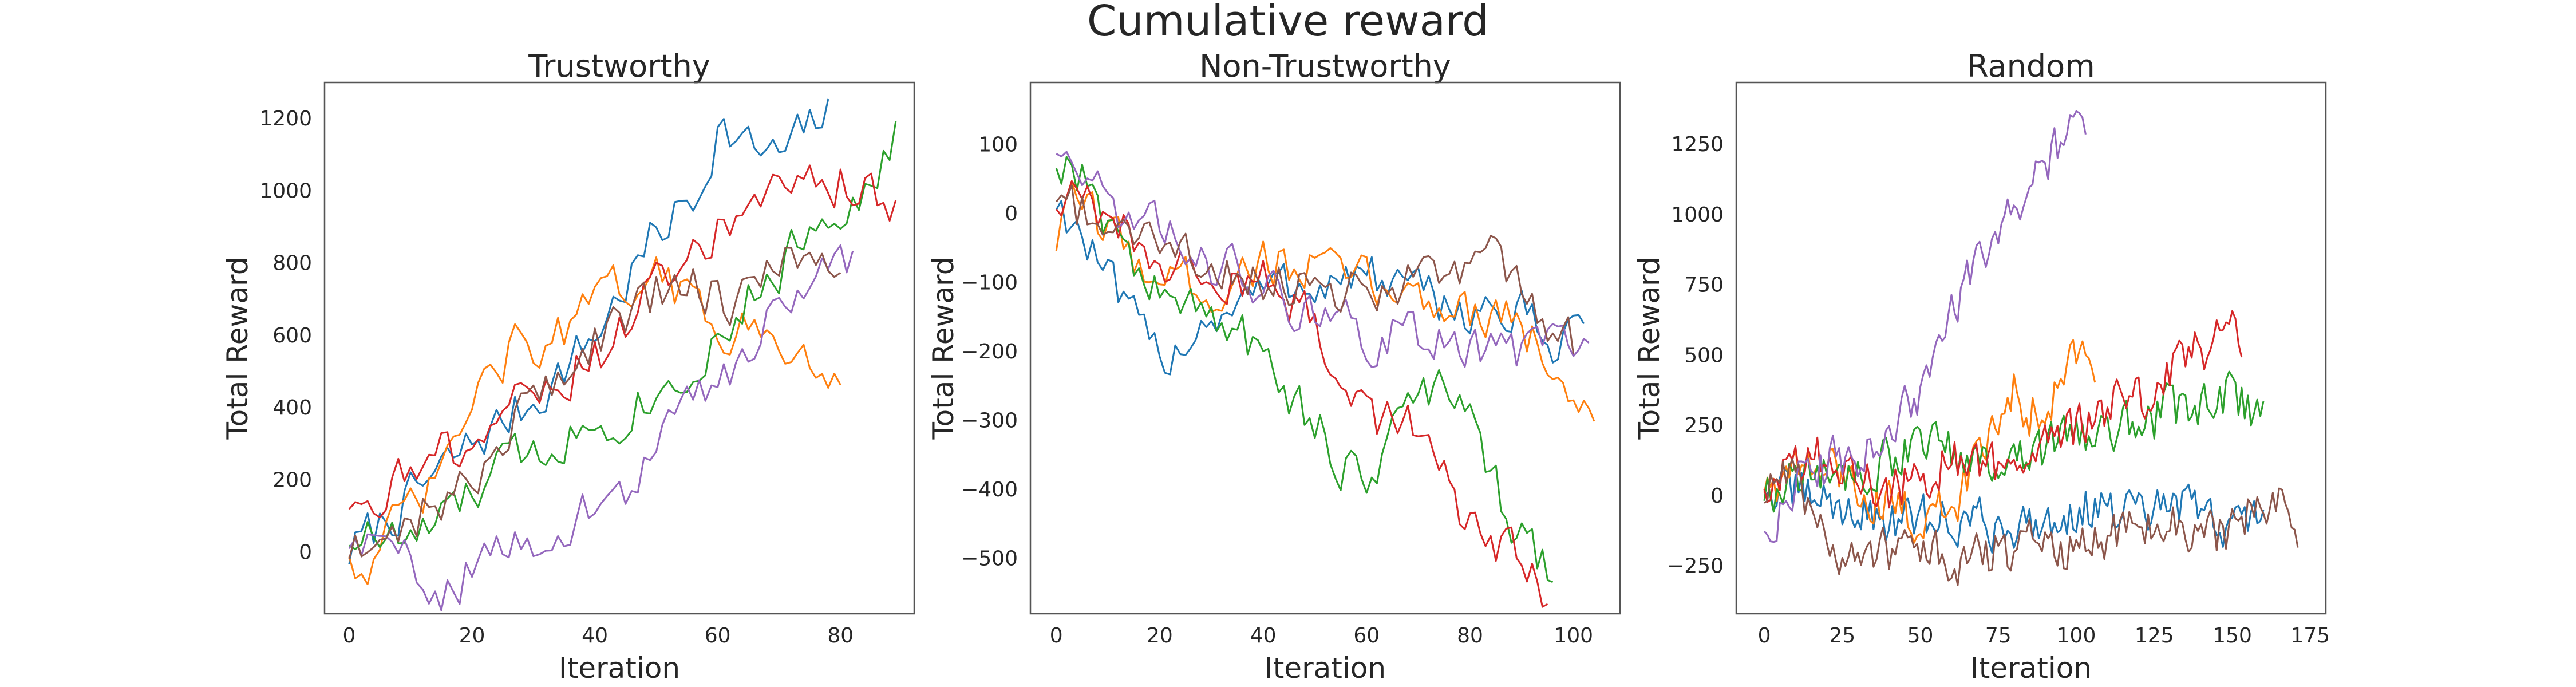 Image resolution: width=2576 pixels, height=687 pixels. What do you see at coordinates (292, 264) in the screenshot?
I see `y-tick-label: 800` at bounding box center [292, 264].